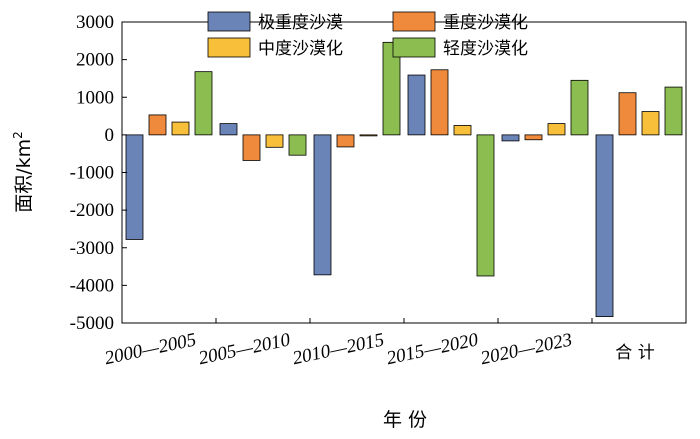  Describe the element at coordinates (134, 187) in the screenshot. I see `bar-s1-c1` at that location.